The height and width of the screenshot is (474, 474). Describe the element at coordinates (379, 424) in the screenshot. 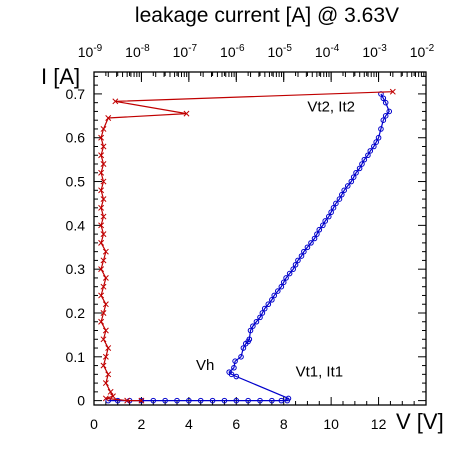

I see `x-tick-label: 12` at that location.